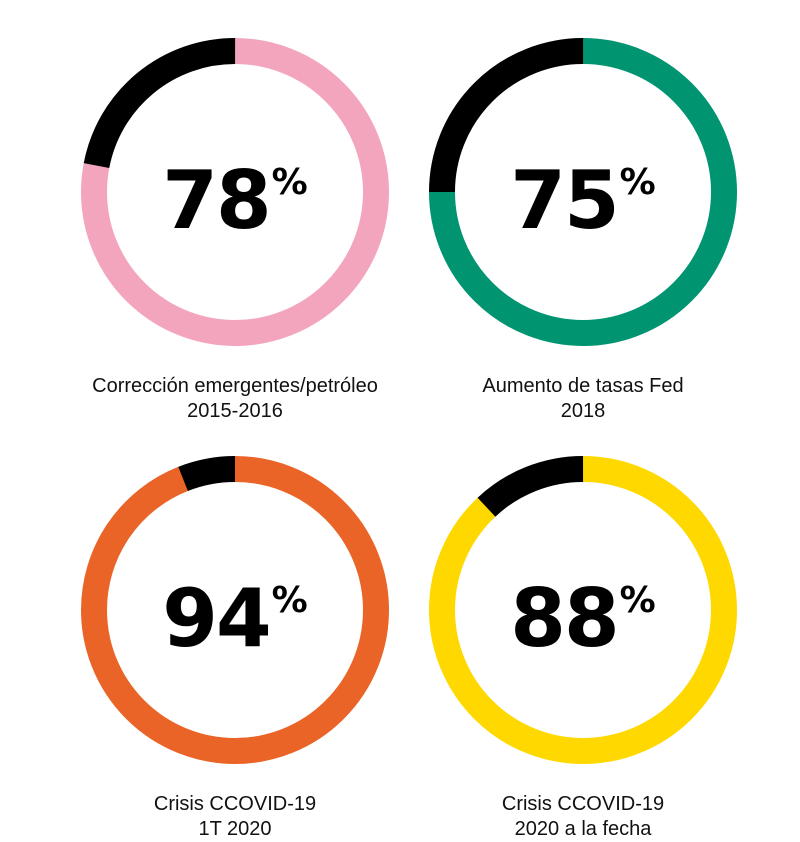  What do you see at coordinates (583, 817) in the screenshot?
I see `chart-label: Crisis CCOVID-19 2020 a la fecha` at bounding box center [583, 817].